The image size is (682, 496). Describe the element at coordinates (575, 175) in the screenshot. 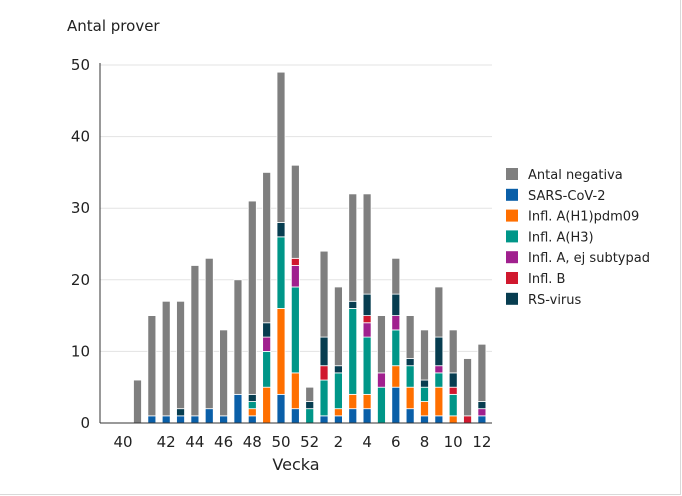

I see `legend-label: Antal negativa` at that location.